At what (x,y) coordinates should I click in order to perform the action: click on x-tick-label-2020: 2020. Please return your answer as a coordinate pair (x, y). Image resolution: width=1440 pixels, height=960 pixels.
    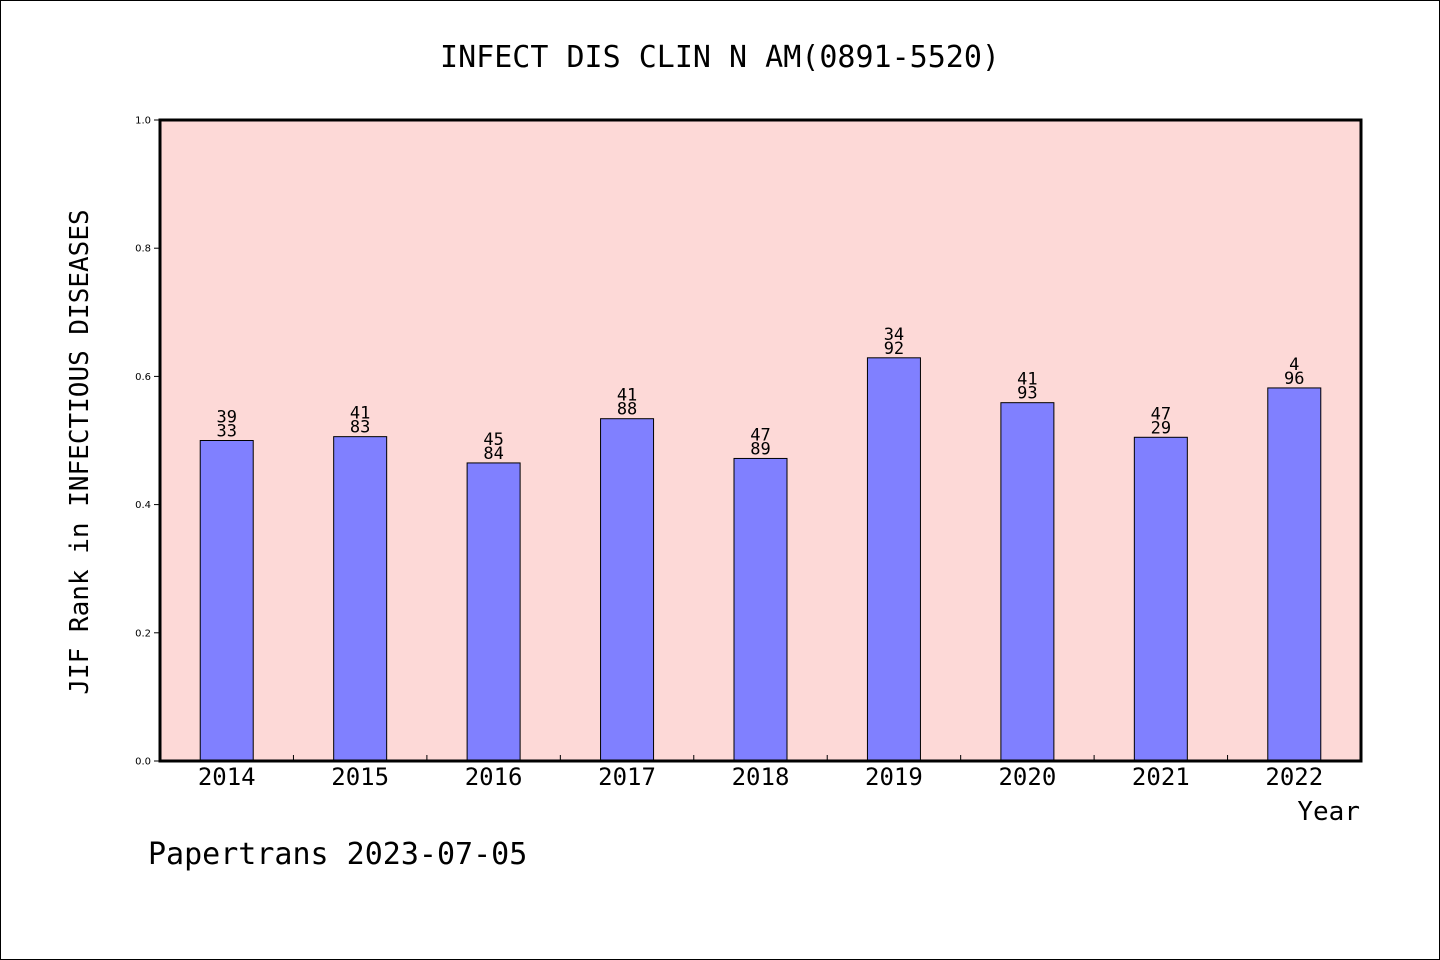
    Looking at the image, I should click on (1027, 777).